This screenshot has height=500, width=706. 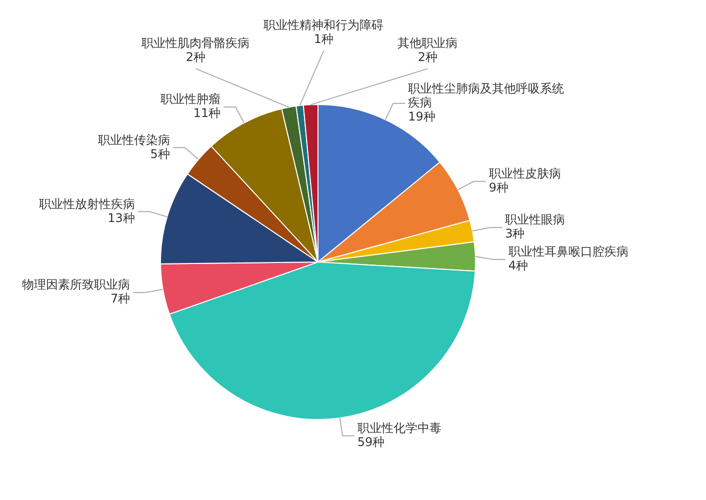 I want to click on data-label: 4种, so click(x=518, y=265).